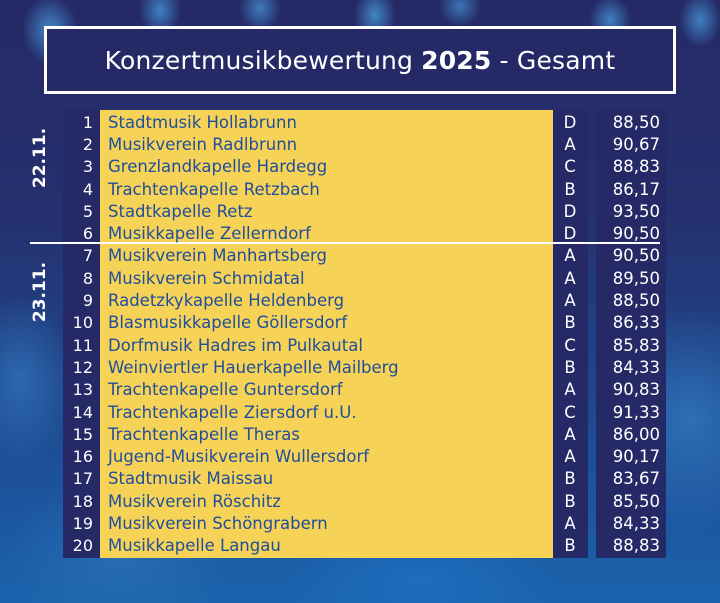  What do you see at coordinates (636, 211) in the screenshot?
I see `score-cell: 93,50` at bounding box center [636, 211].